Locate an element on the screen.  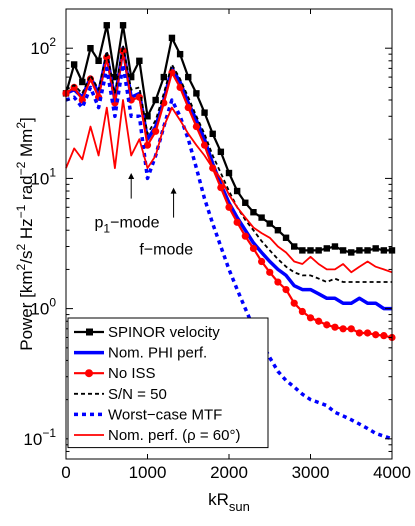
annotation-layer: p1−mode f−mode is located at coordinates (144, 216).